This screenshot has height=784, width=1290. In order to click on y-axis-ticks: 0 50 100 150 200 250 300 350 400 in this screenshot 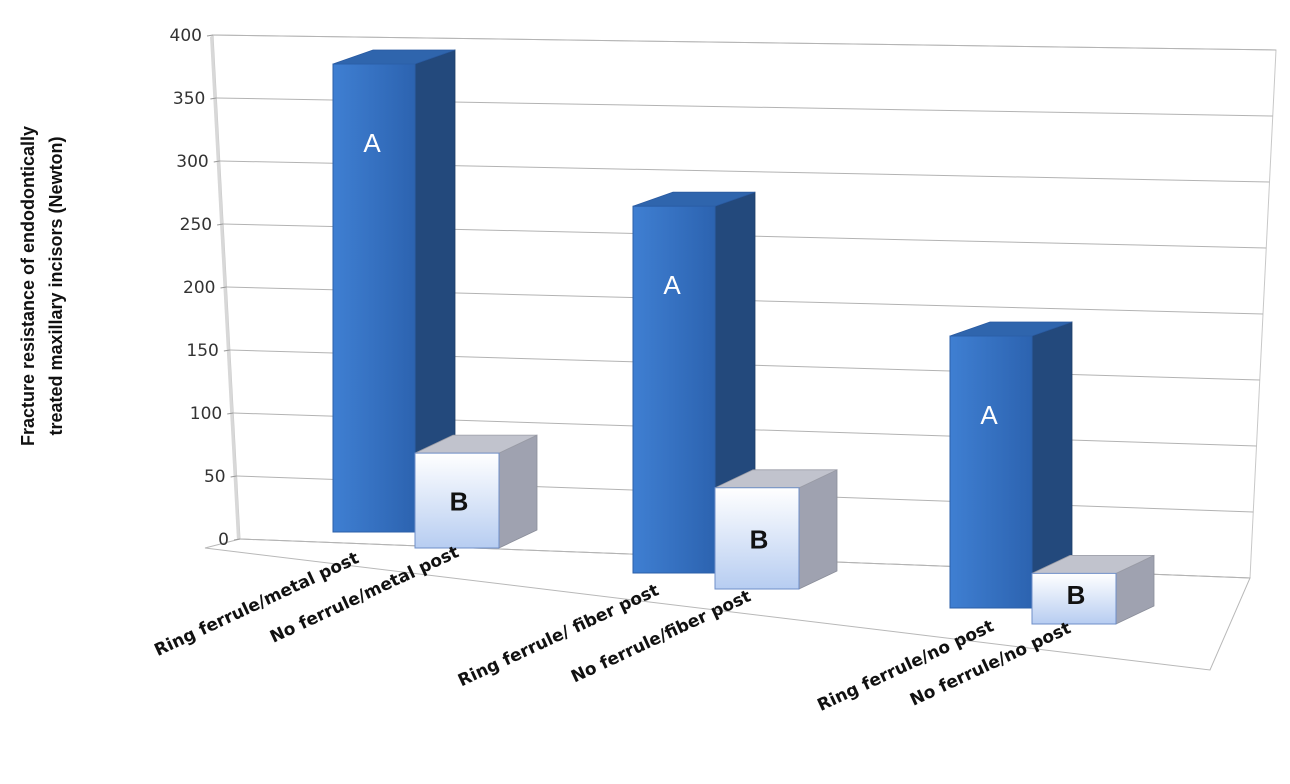, I will do `click(199, 288)`.